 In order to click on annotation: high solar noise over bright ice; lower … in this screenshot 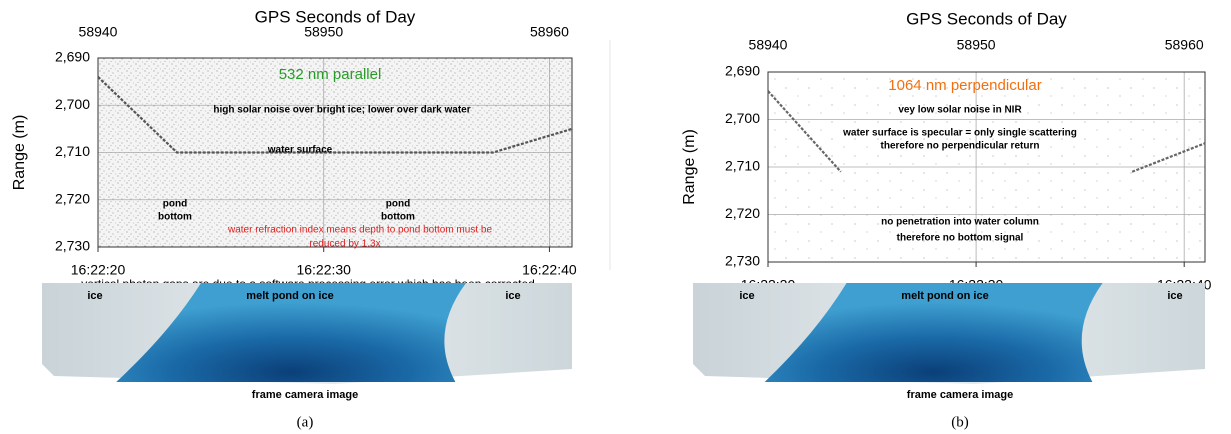, I will do `click(341, 110)`.